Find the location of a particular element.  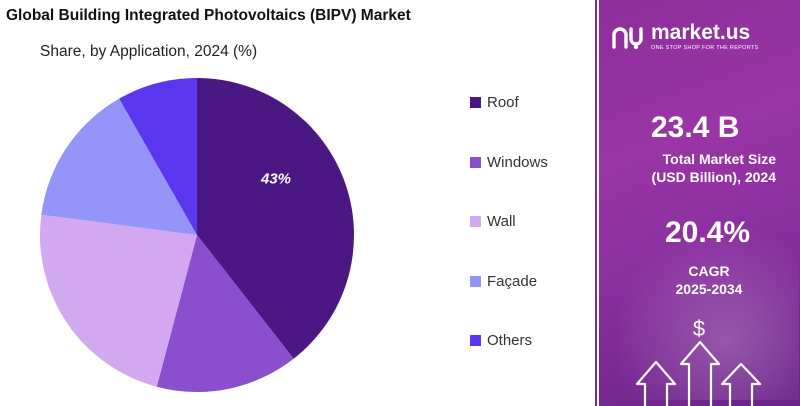

cagr-value: 20.4% is located at coordinates (708, 232).